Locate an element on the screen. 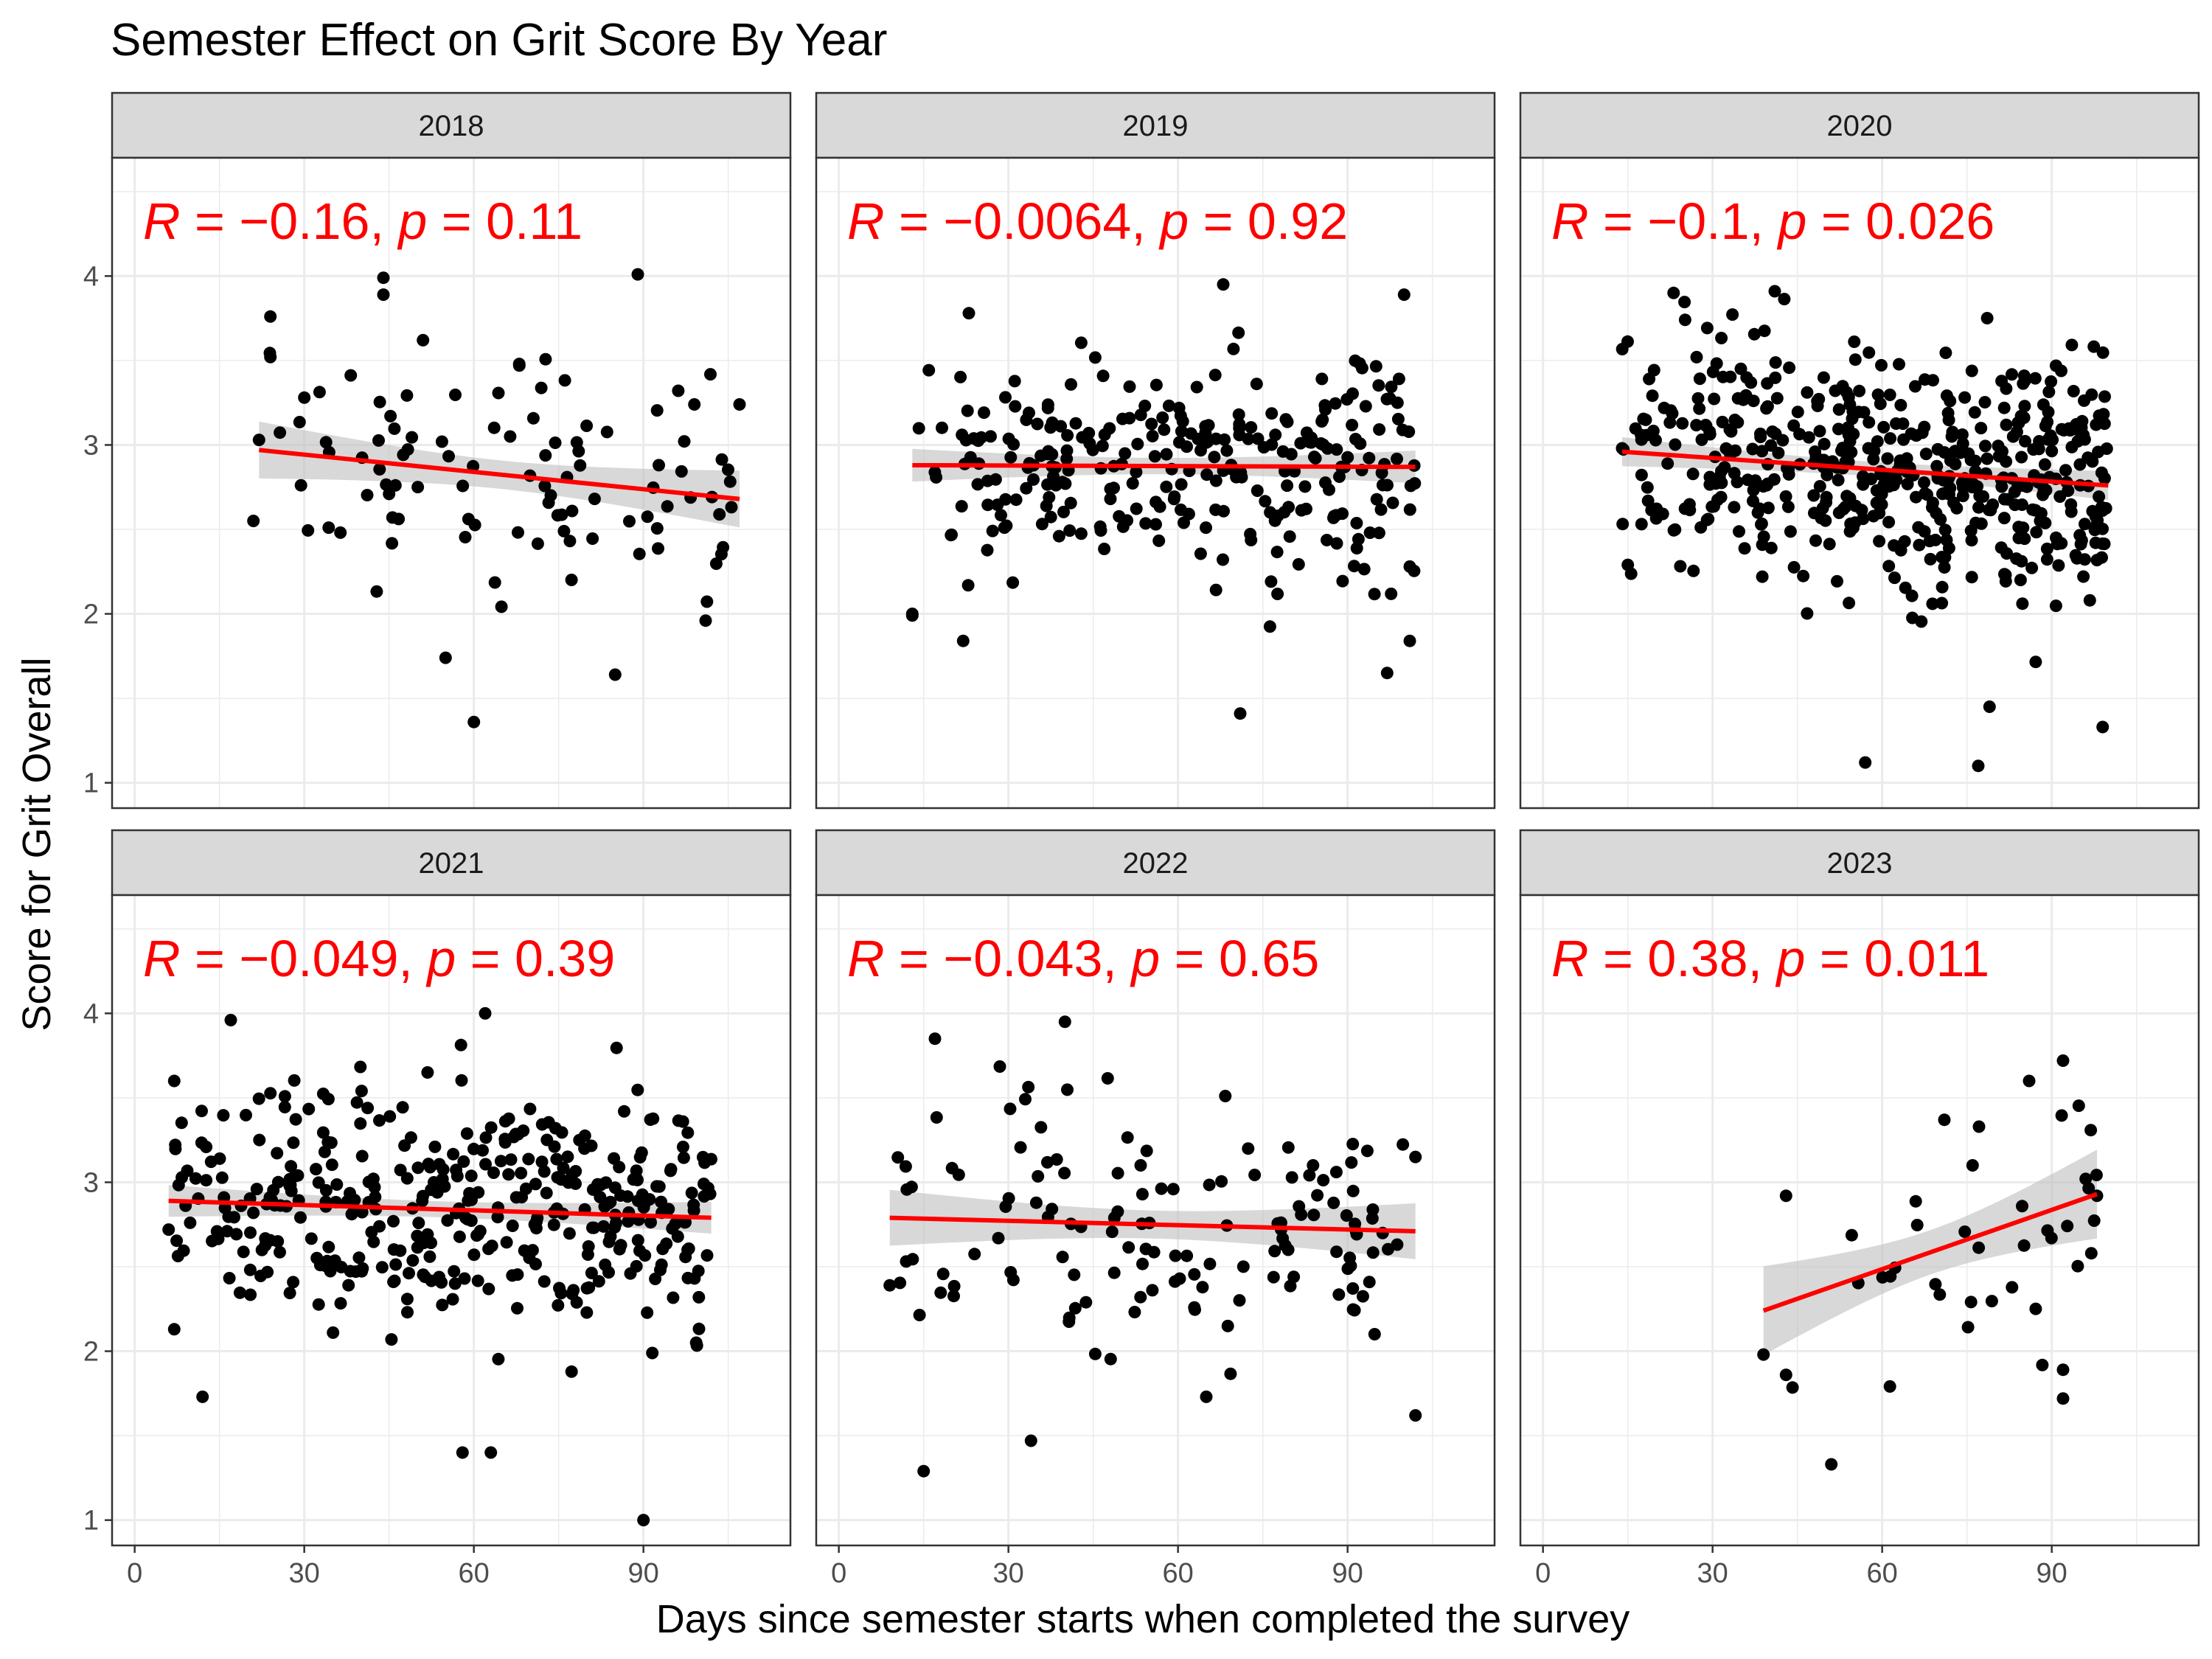 The height and width of the screenshot is (1659, 2212). x-tick-label: 60 is located at coordinates (474, 1573).